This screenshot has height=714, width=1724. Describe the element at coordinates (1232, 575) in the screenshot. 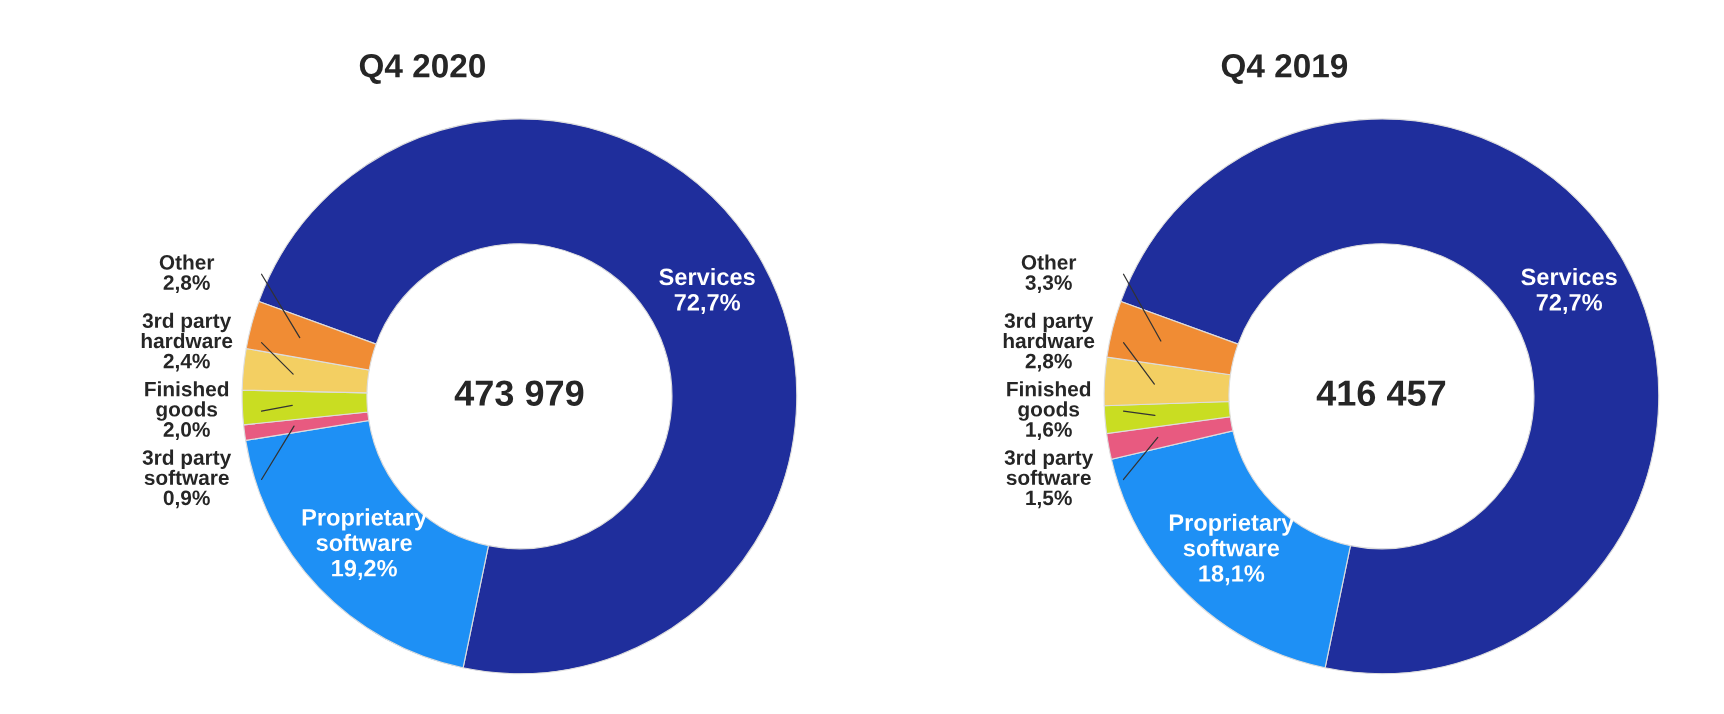

I see `data-label: 18,1%` at that location.